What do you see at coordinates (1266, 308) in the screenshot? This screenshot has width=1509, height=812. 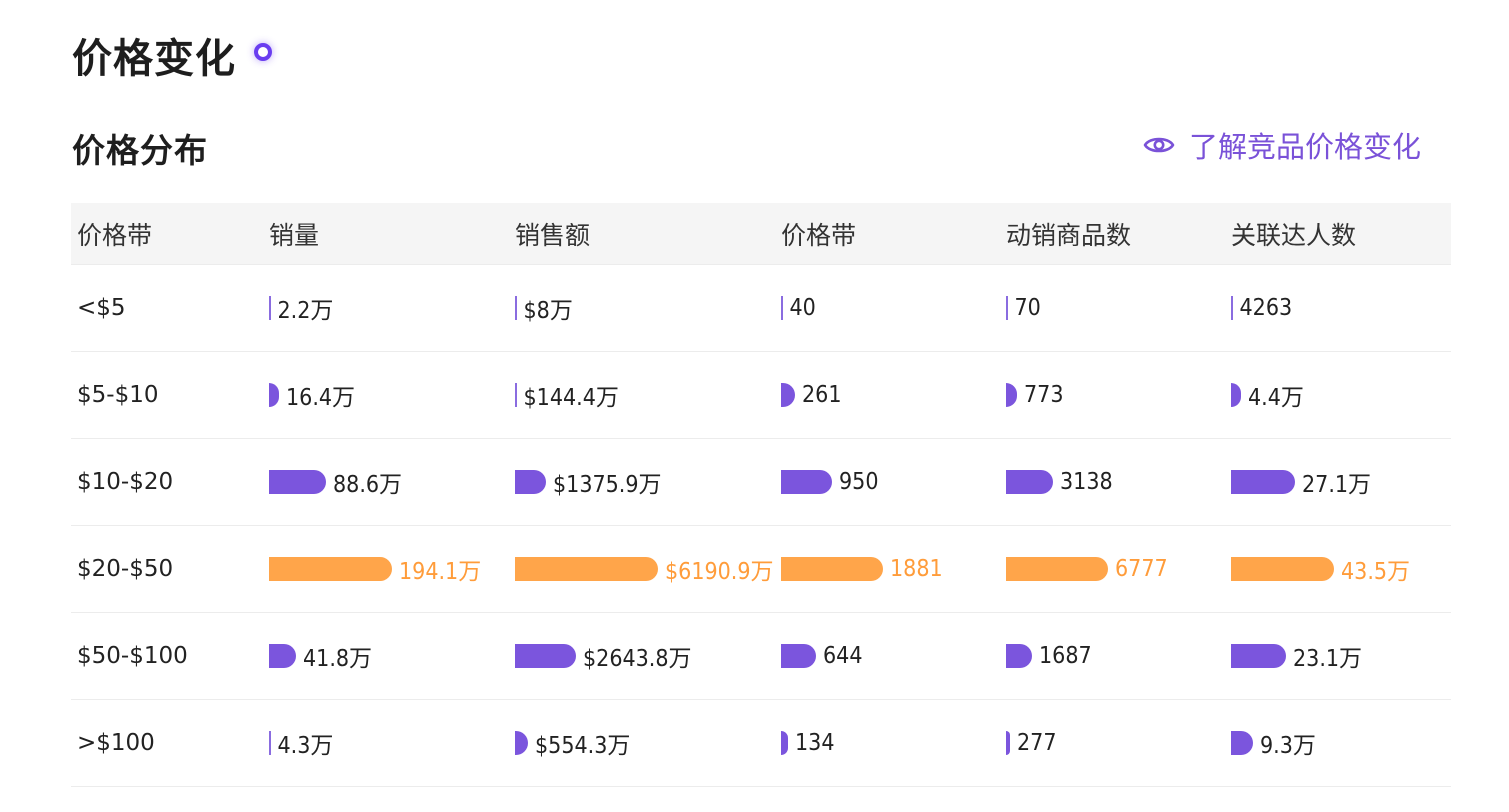 I see `metric-value: 4263` at bounding box center [1266, 308].